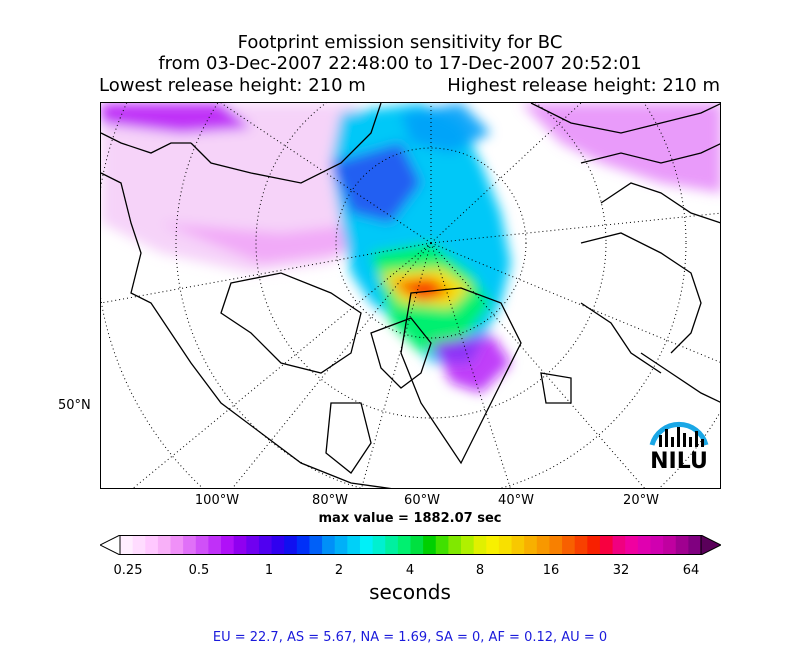  Describe the element at coordinates (217, 500) in the screenshot. I see `lon-label-100w: 100°W` at that location.